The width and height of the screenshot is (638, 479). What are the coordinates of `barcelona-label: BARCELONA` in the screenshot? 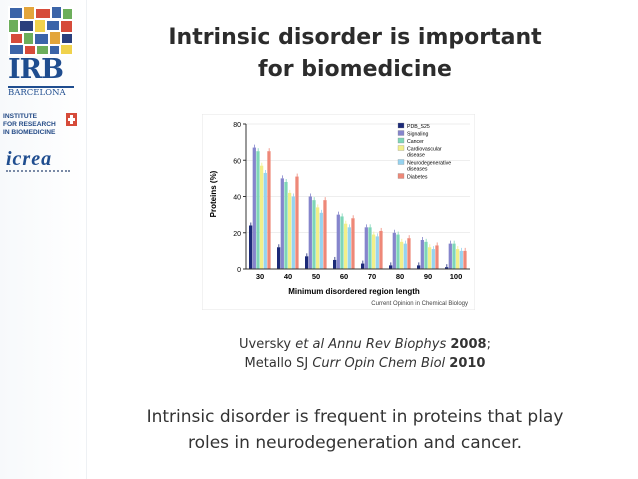 It's located at (41, 92).